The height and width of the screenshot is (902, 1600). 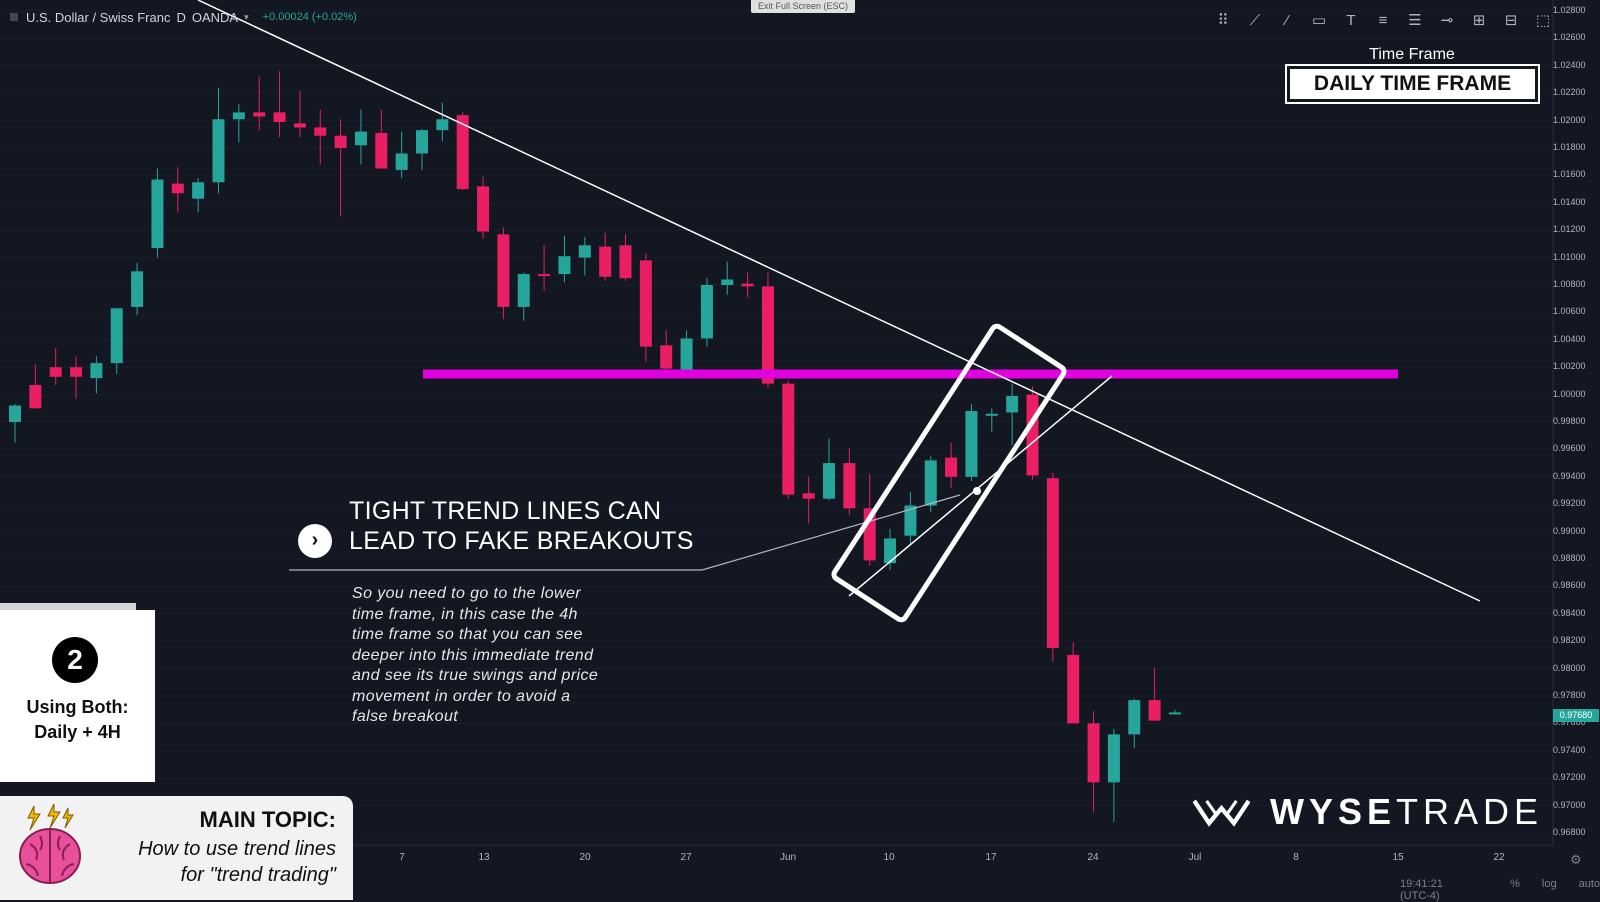 What do you see at coordinates (1515, 884) in the screenshot?
I see `percent-toggle: %` at bounding box center [1515, 884].